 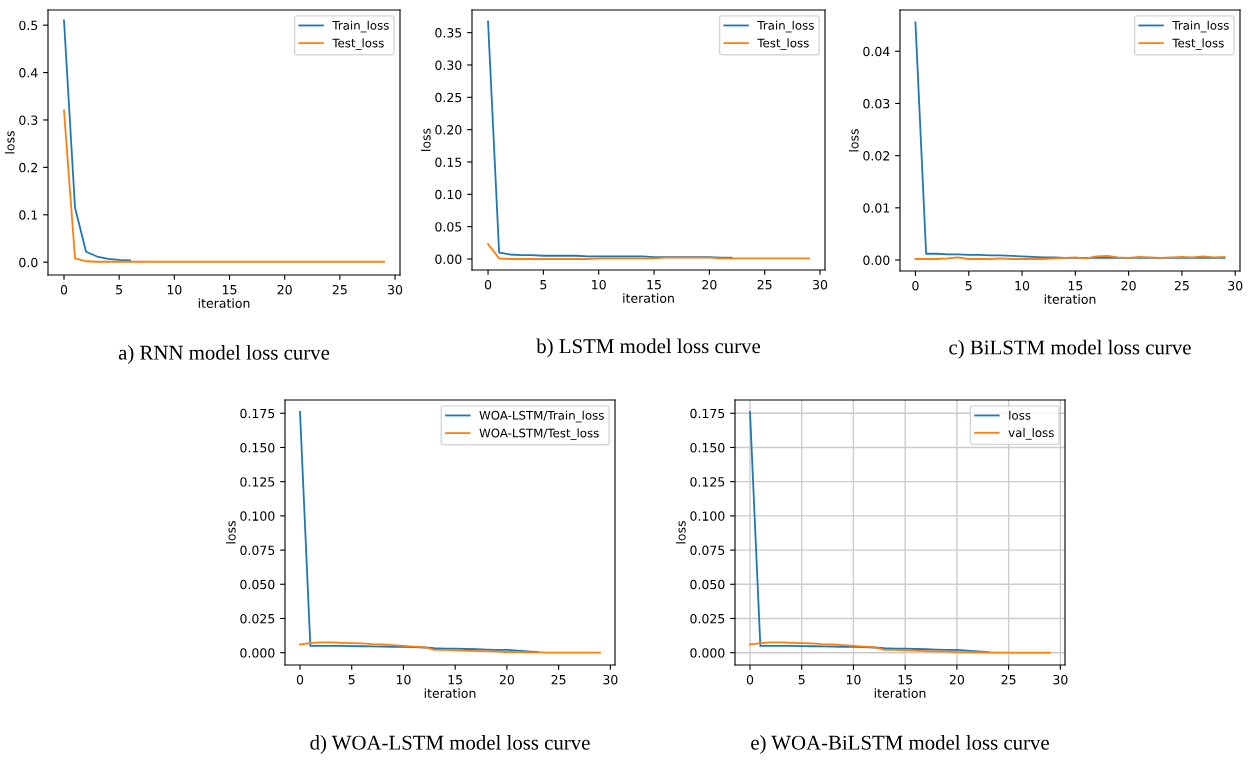 What do you see at coordinates (1070, 349) in the screenshot?
I see `text: c) BiLSTM model loss curve` at bounding box center [1070, 349].